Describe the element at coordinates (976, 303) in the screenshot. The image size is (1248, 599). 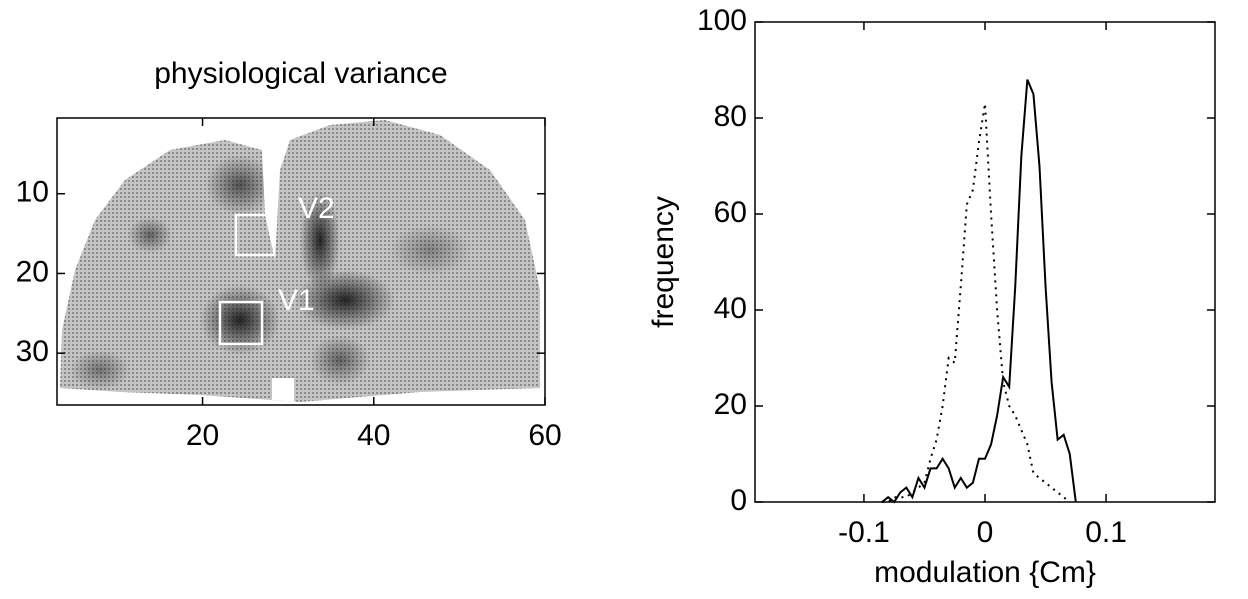
I see `data-line` at that location.